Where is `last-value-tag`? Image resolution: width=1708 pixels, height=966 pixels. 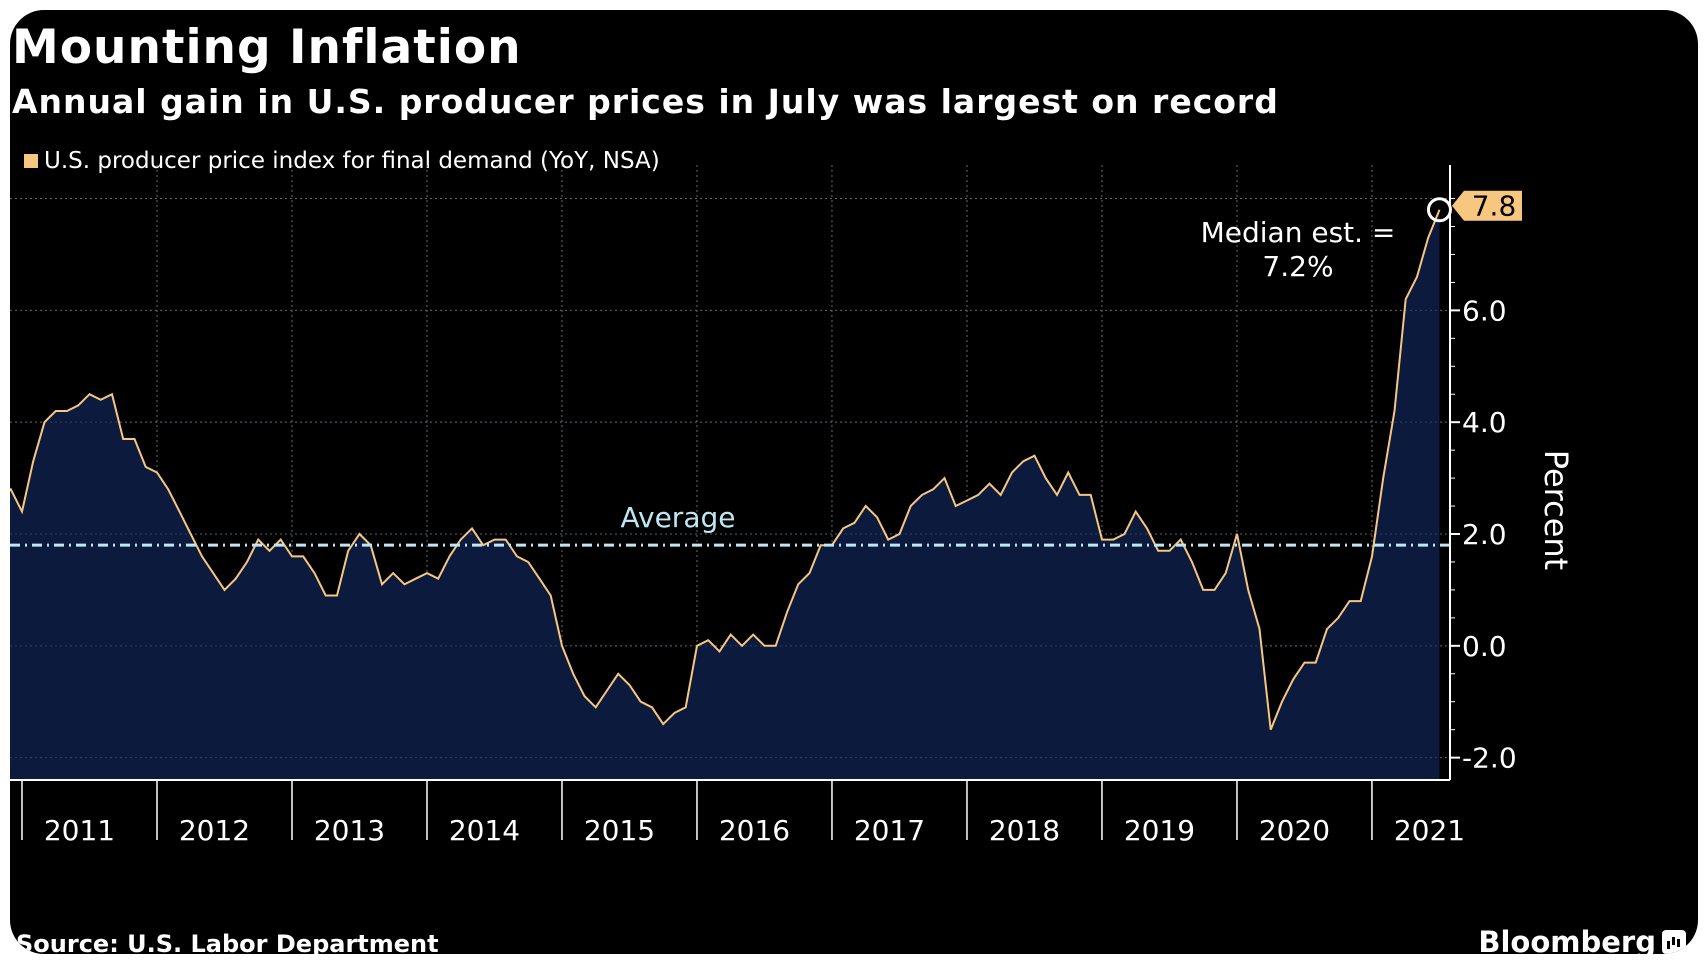
last-value-tag is located at coordinates (1487, 205).